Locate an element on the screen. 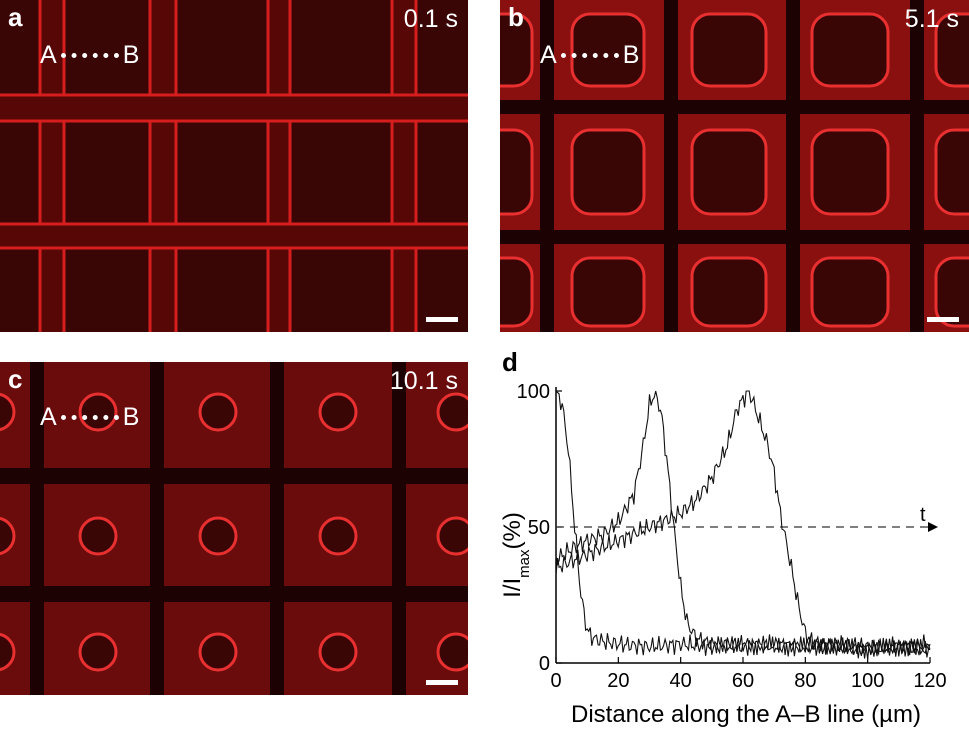 This screenshot has height=734, width=969. line-marker-a: A B is located at coordinates (89, 55).